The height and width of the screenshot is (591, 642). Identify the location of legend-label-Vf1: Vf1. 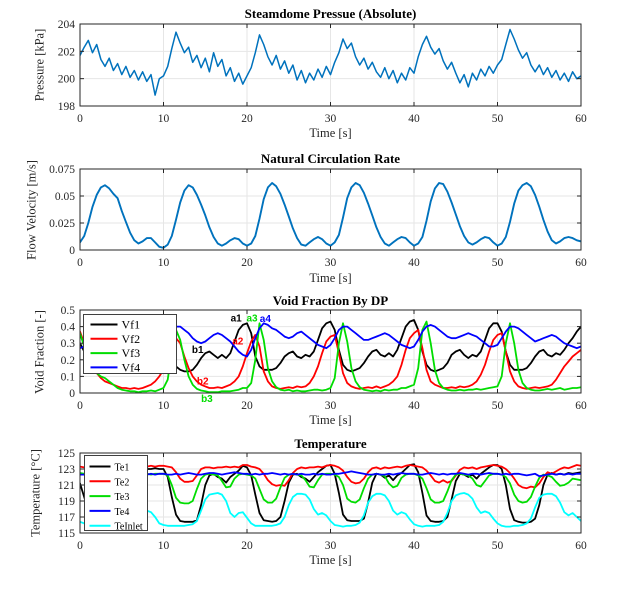
(131, 325).